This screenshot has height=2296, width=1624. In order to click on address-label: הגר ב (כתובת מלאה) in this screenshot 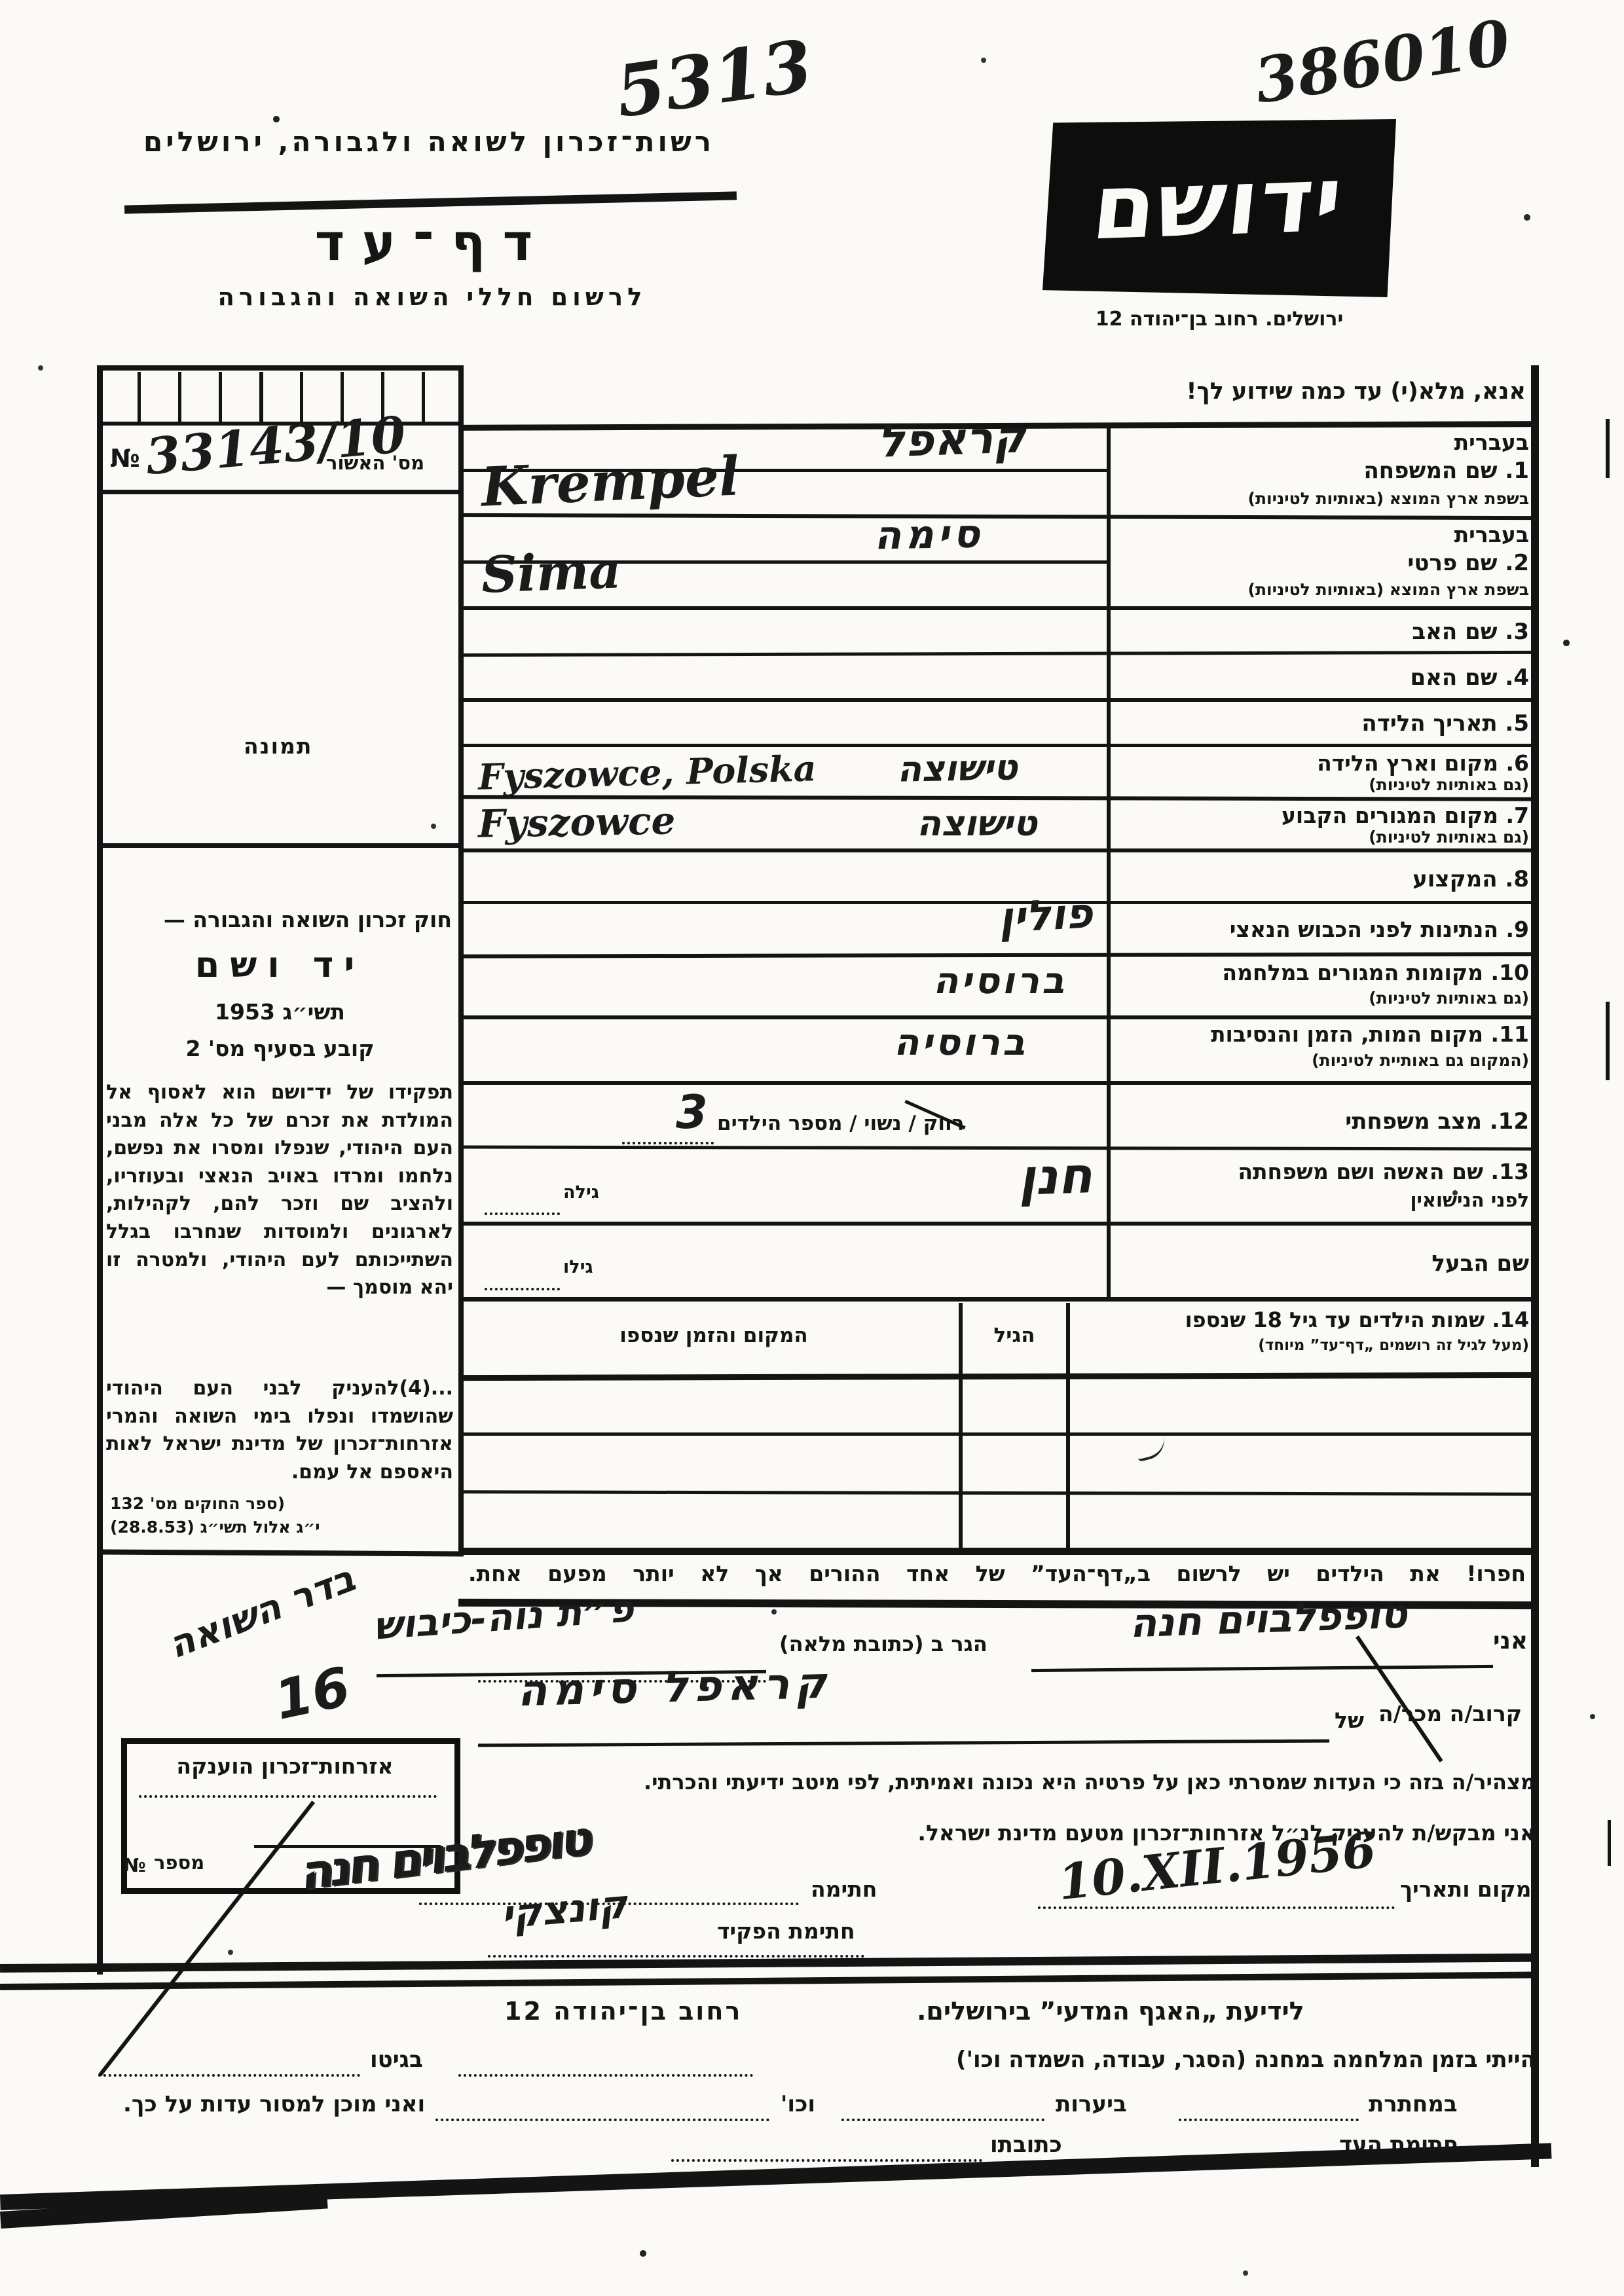, I will do `click(883, 1643)`.